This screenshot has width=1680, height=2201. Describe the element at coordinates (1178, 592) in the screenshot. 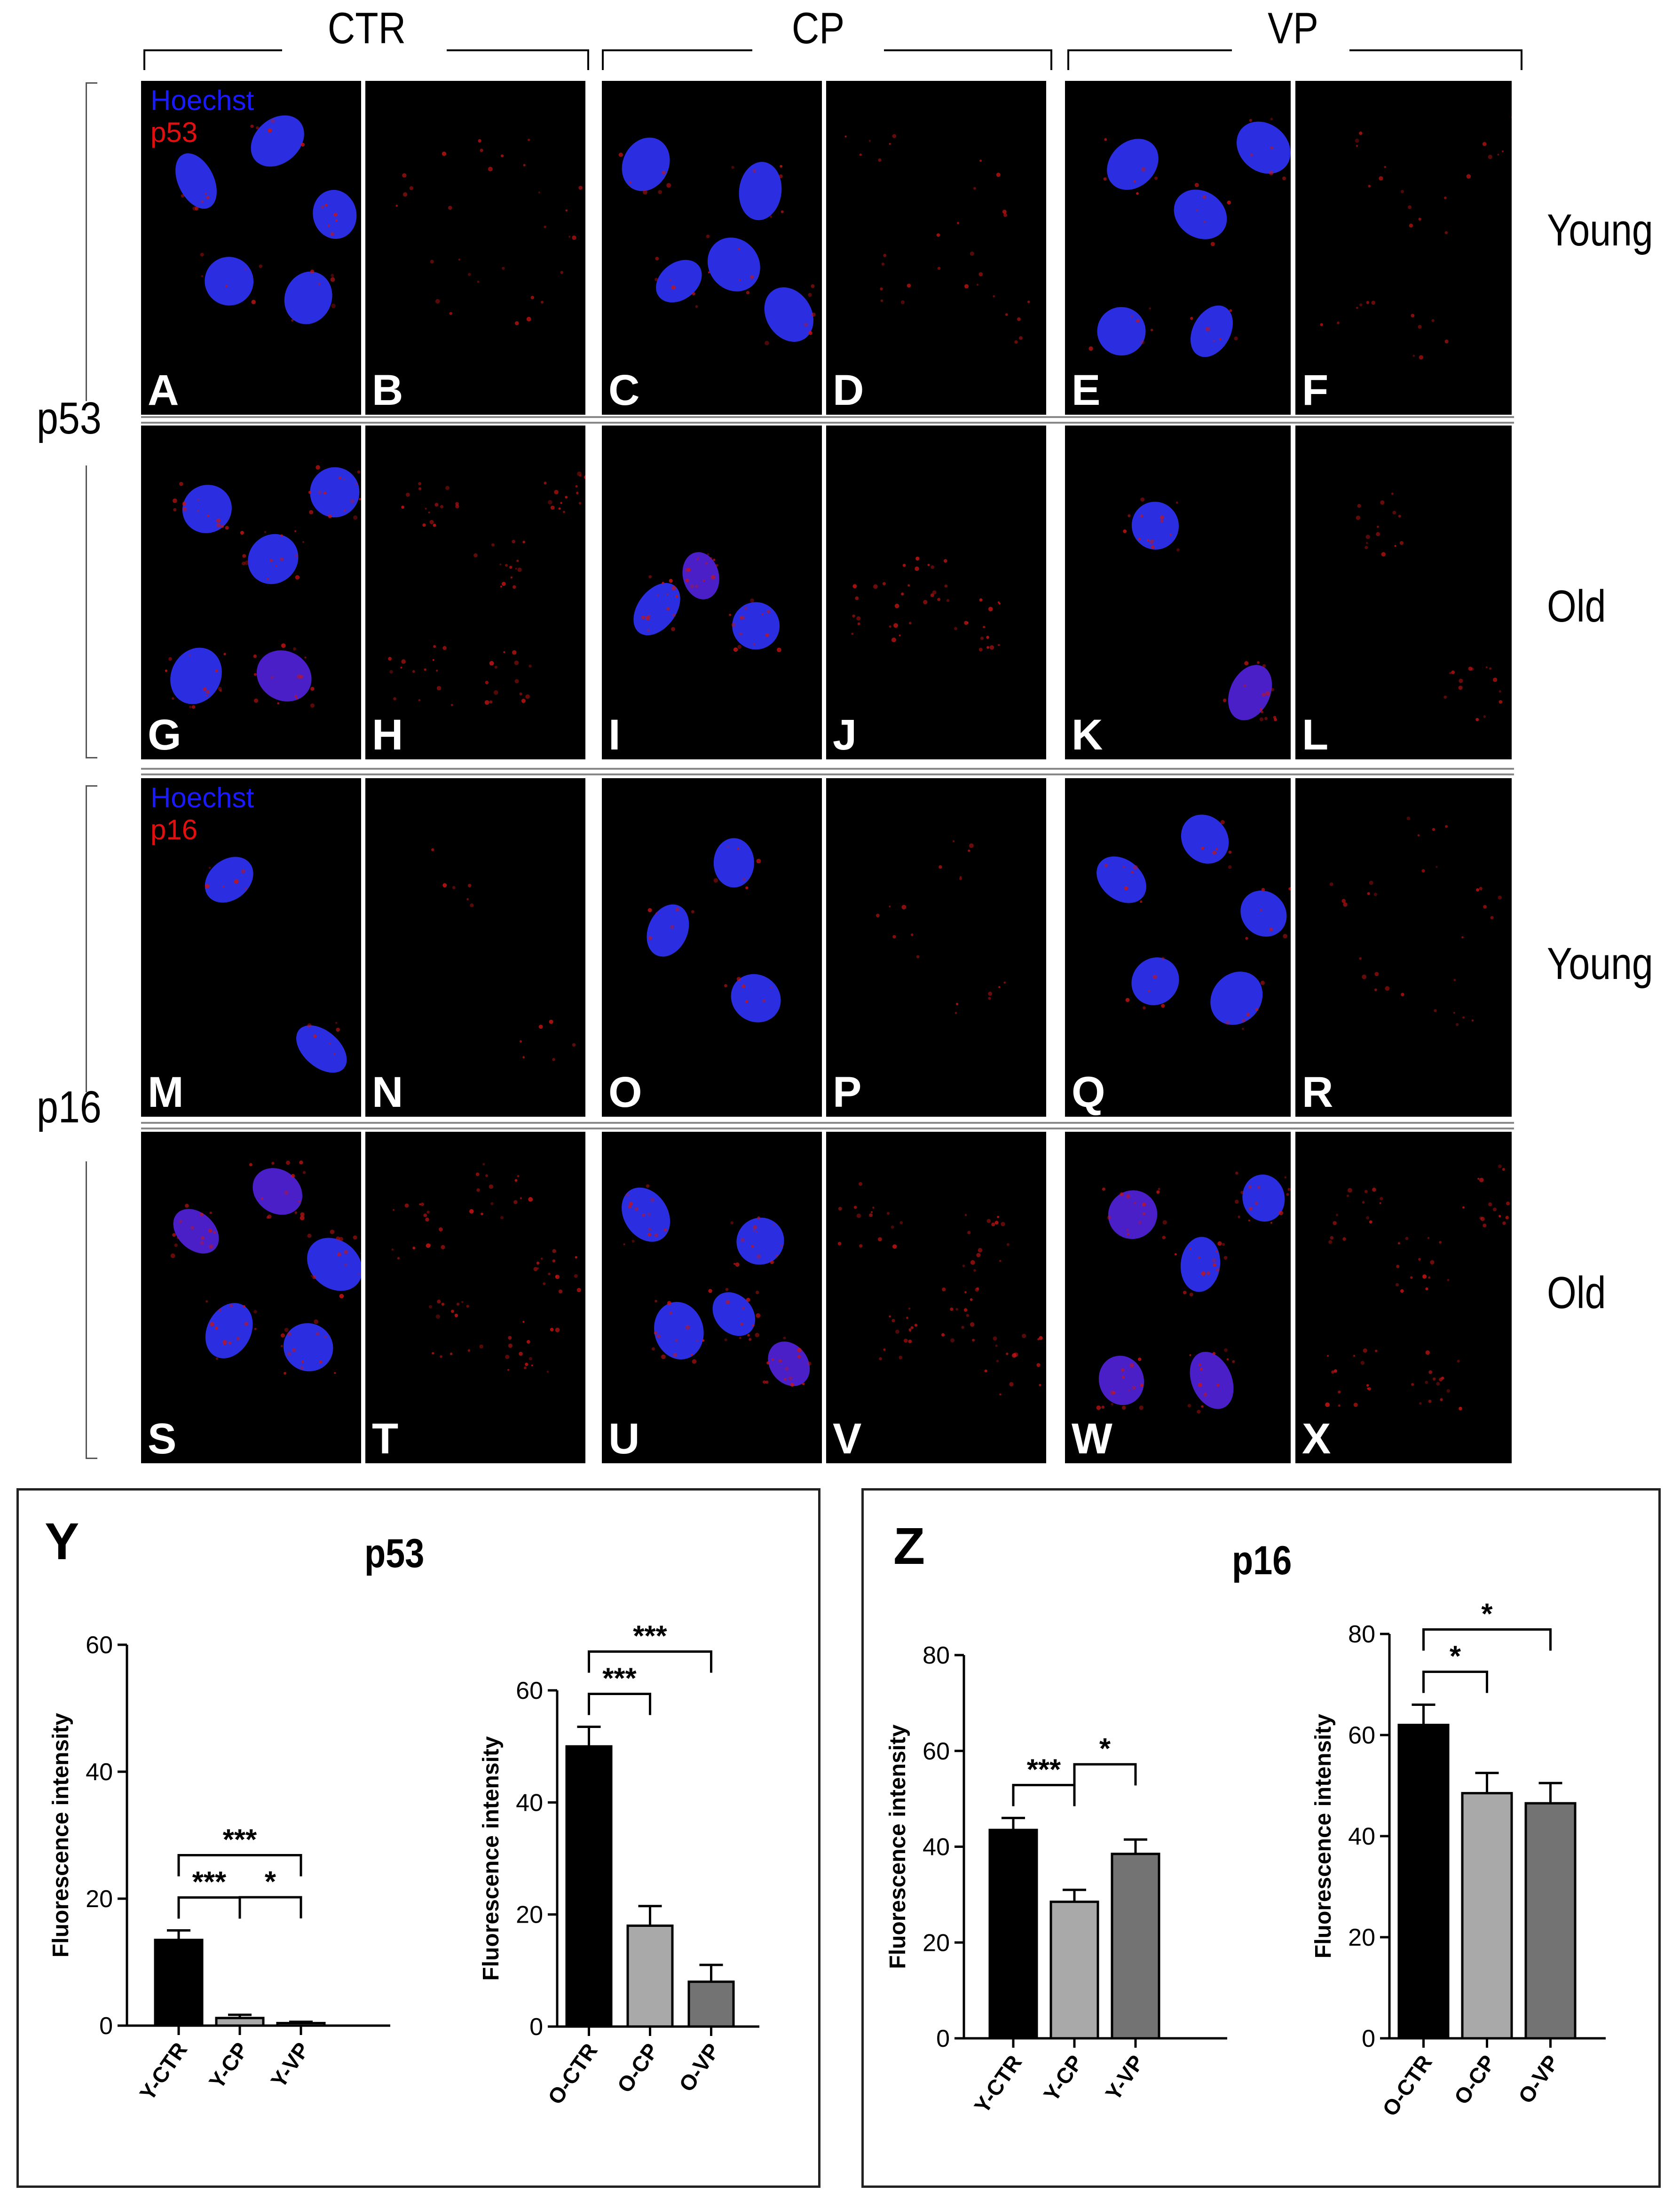

I see `micrograph-panel: K` at that location.